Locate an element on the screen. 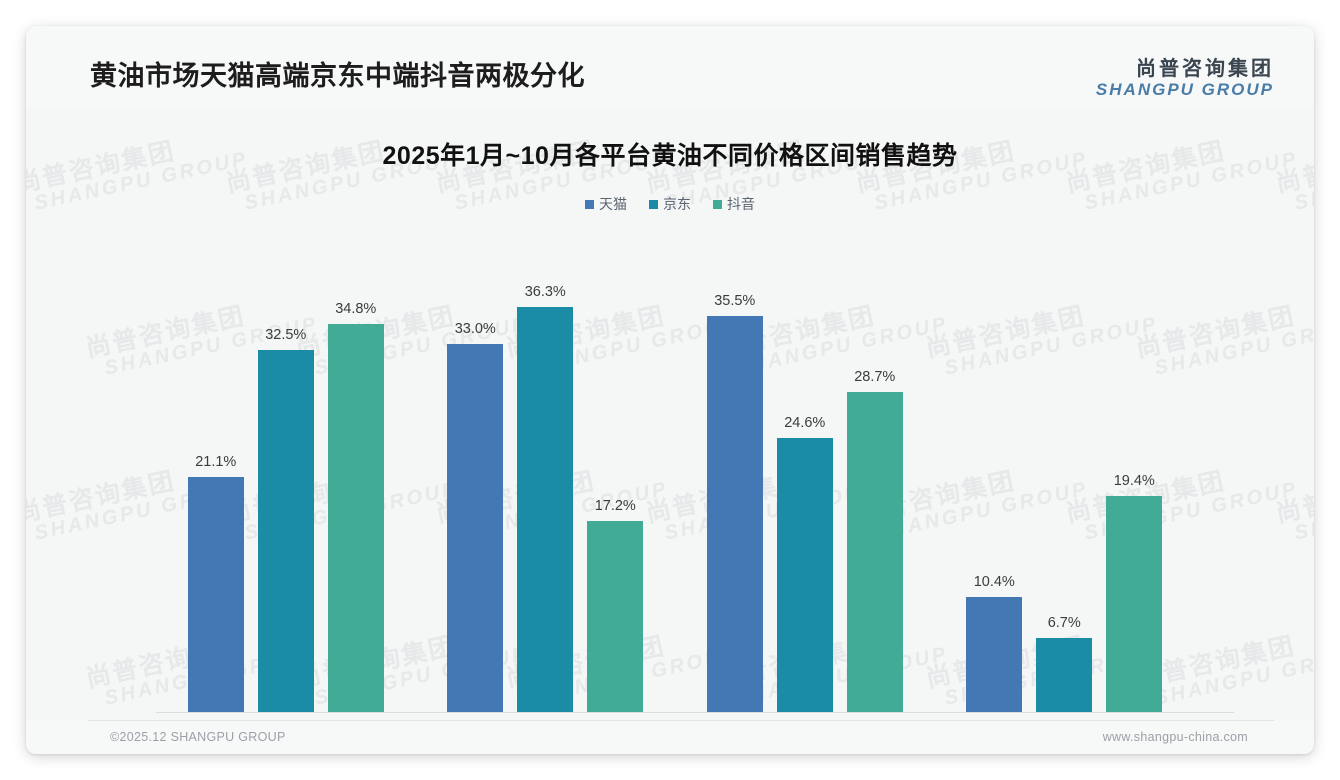 This screenshot has height=780, width=1340. bar-value-label: 28.7% is located at coordinates (875, 377).